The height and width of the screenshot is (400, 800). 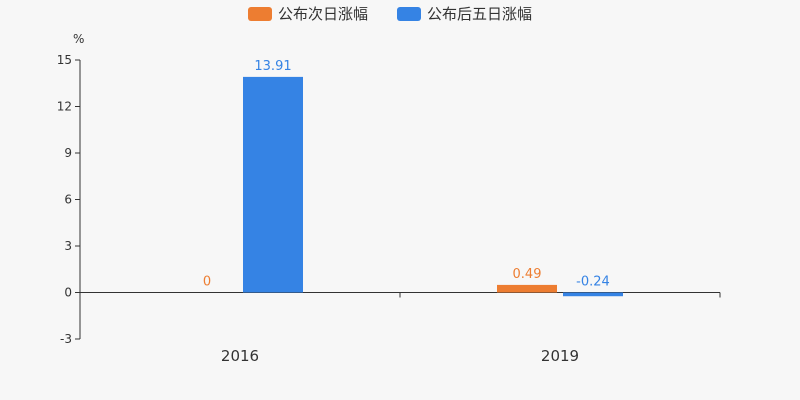 What do you see at coordinates (240, 356) in the screenshot?
I see `x-category-label: 2016` at bounding box center [240, 356].